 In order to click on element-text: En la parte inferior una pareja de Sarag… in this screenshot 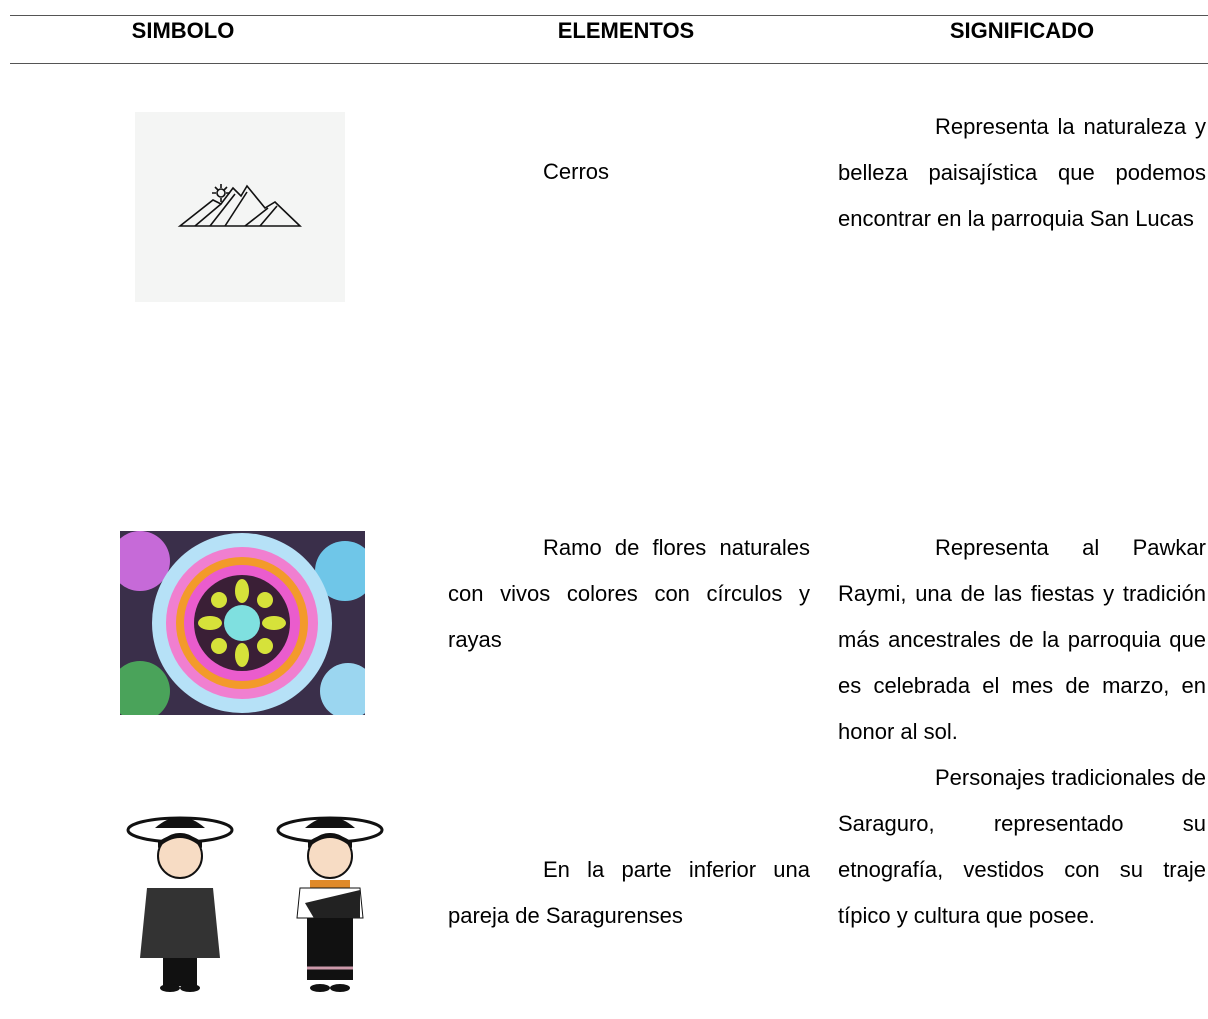, I will do `click(629, 892)`.